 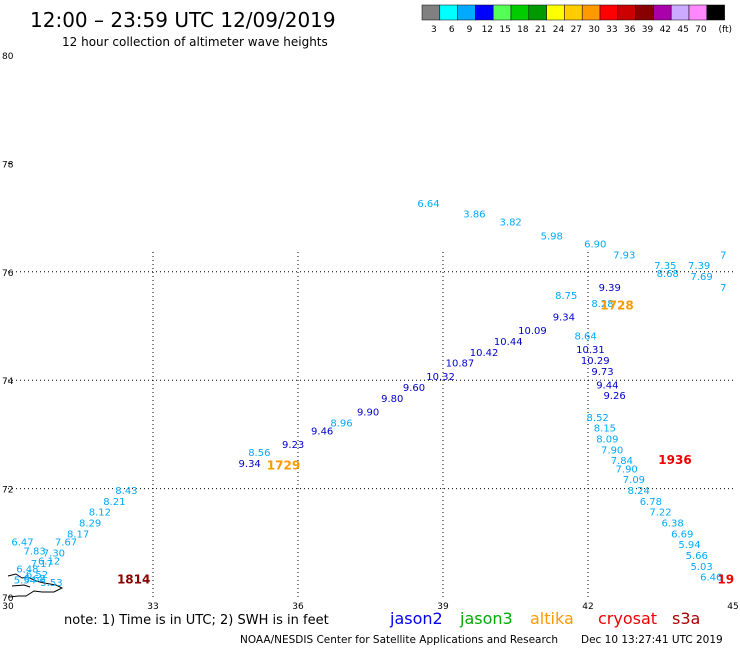 I want to click on color-swatch-label: 9, so click(x=470, y=30).